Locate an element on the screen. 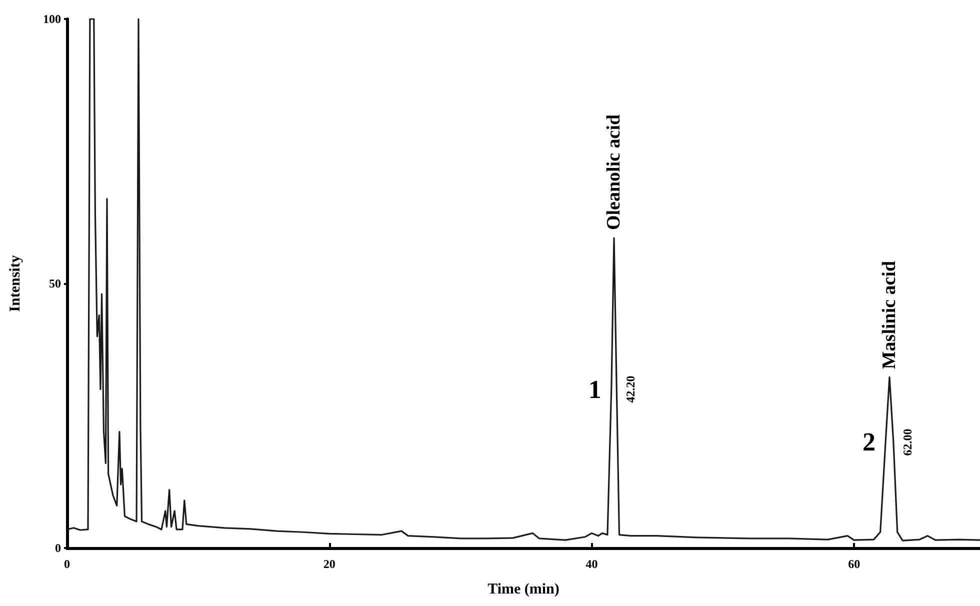 This screenshot has height=606, width=980. annotation: Oleanolic acid is located at coordinates (614, 172).